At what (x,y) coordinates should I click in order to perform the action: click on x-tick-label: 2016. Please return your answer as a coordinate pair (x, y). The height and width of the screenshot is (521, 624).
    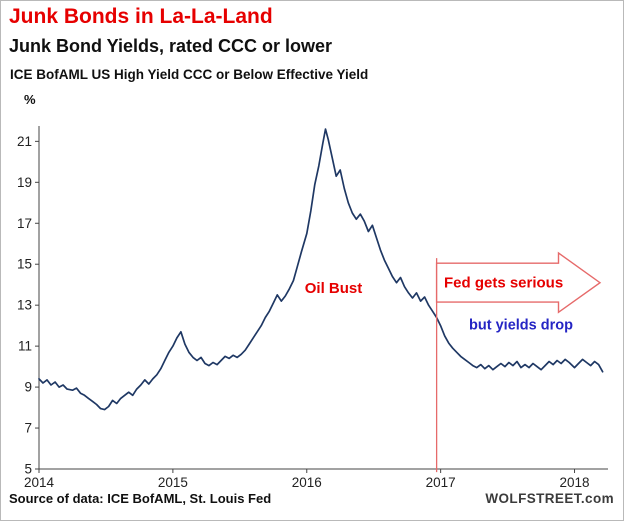
    Looking at the image, I should click on (307, 482).